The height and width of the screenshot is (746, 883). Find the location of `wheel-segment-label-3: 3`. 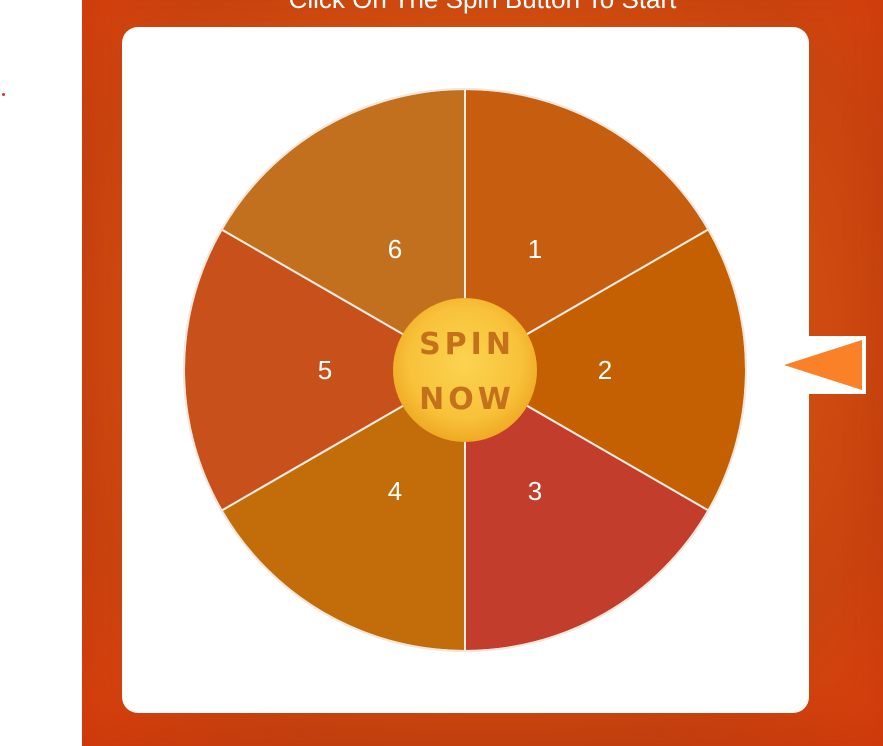

wheel-segment-label-3: 3 is located at coordinates (535, 491).